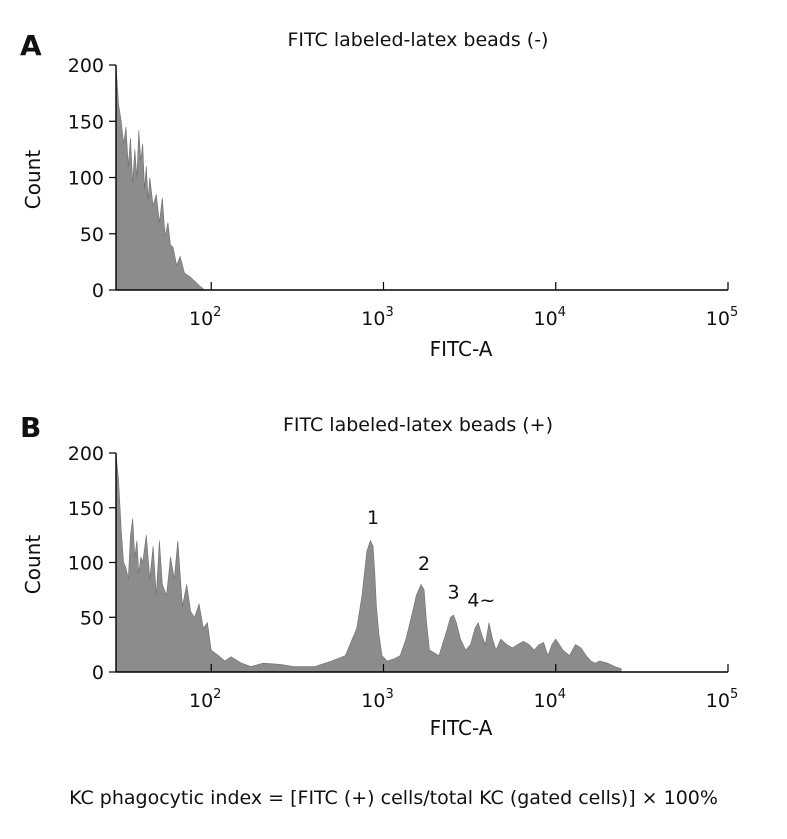  I want to click on histogram-area, so click(159, 177).